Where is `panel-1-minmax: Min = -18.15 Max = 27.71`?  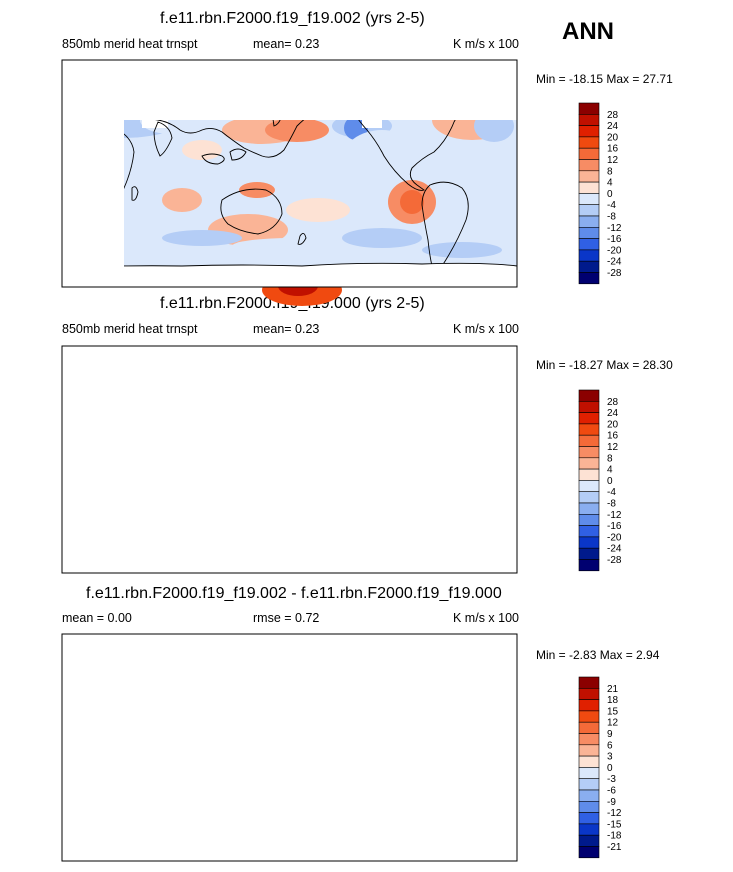 panel-1-minmax: Min = -18.15 Max = 27.71 is located at coordinates (604, 79).